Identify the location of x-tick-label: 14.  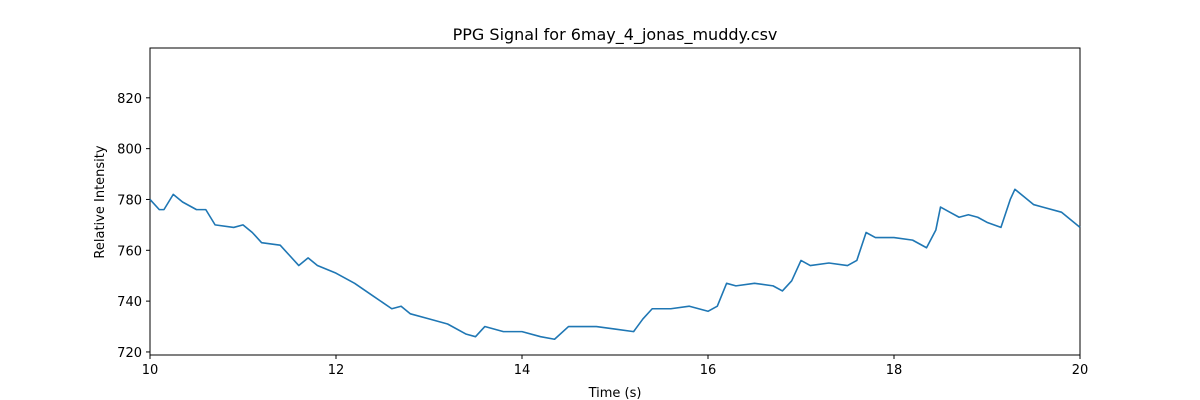
(522, 370).